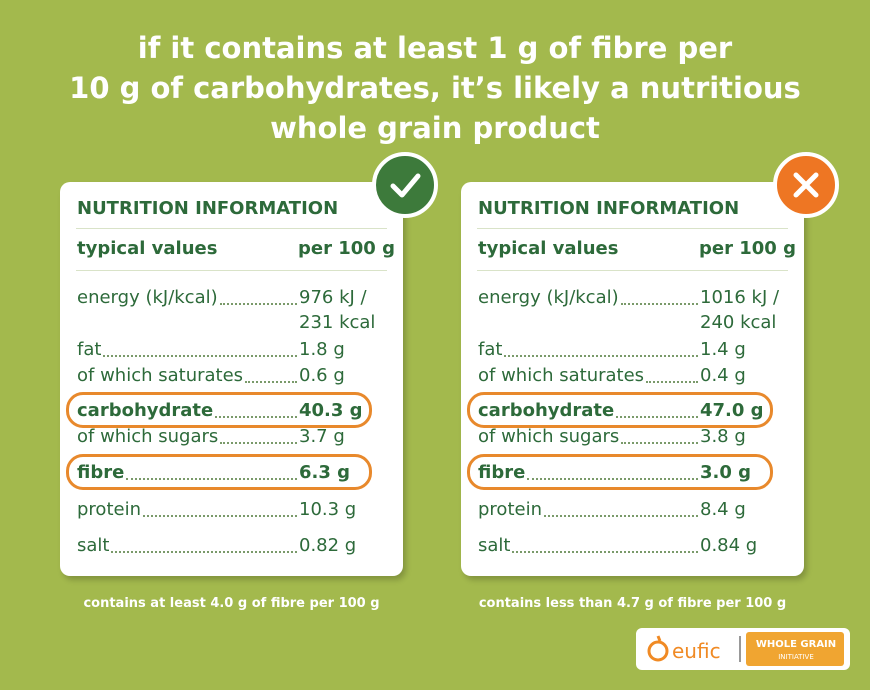 The height and width of the screenshot is (690, 870). Describe the element at coordinates (740, 310) in the screenshot. I see `nutrient-value: 1016 kJ / 240 kcal` at that location.